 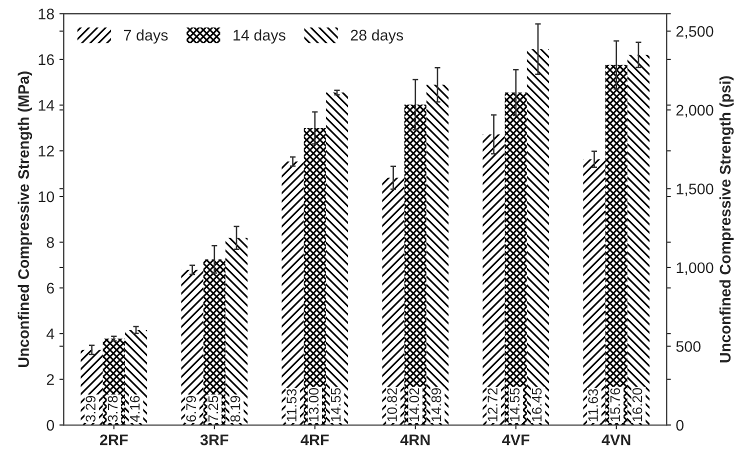 I want to click on data-label: 16.20, so click(x=637, y=405).